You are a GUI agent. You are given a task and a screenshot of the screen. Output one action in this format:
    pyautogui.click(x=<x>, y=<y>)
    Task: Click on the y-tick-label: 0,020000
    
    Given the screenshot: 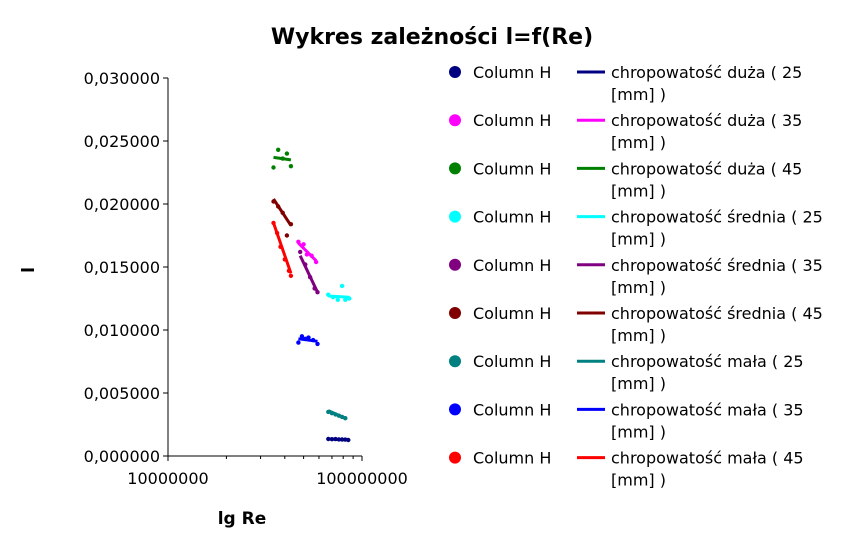 What is the action you would take?
    pyautogui.click(x=122, y=204)
    